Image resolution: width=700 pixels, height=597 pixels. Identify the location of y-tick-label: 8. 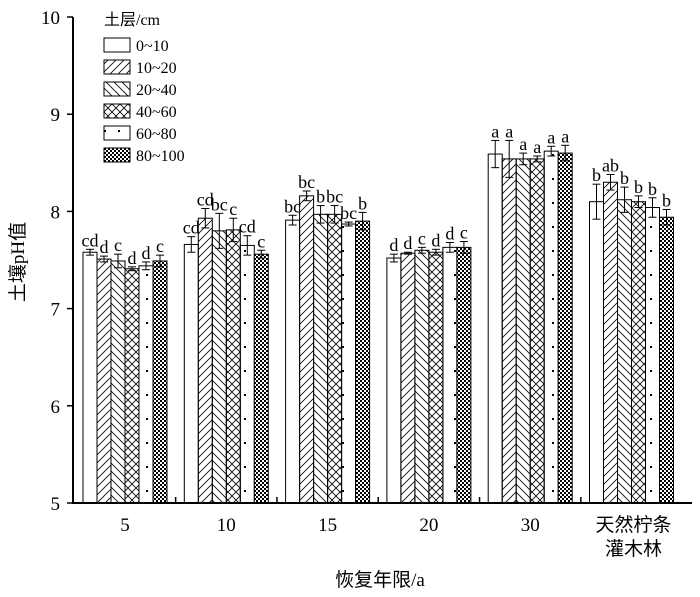
(56, 212).